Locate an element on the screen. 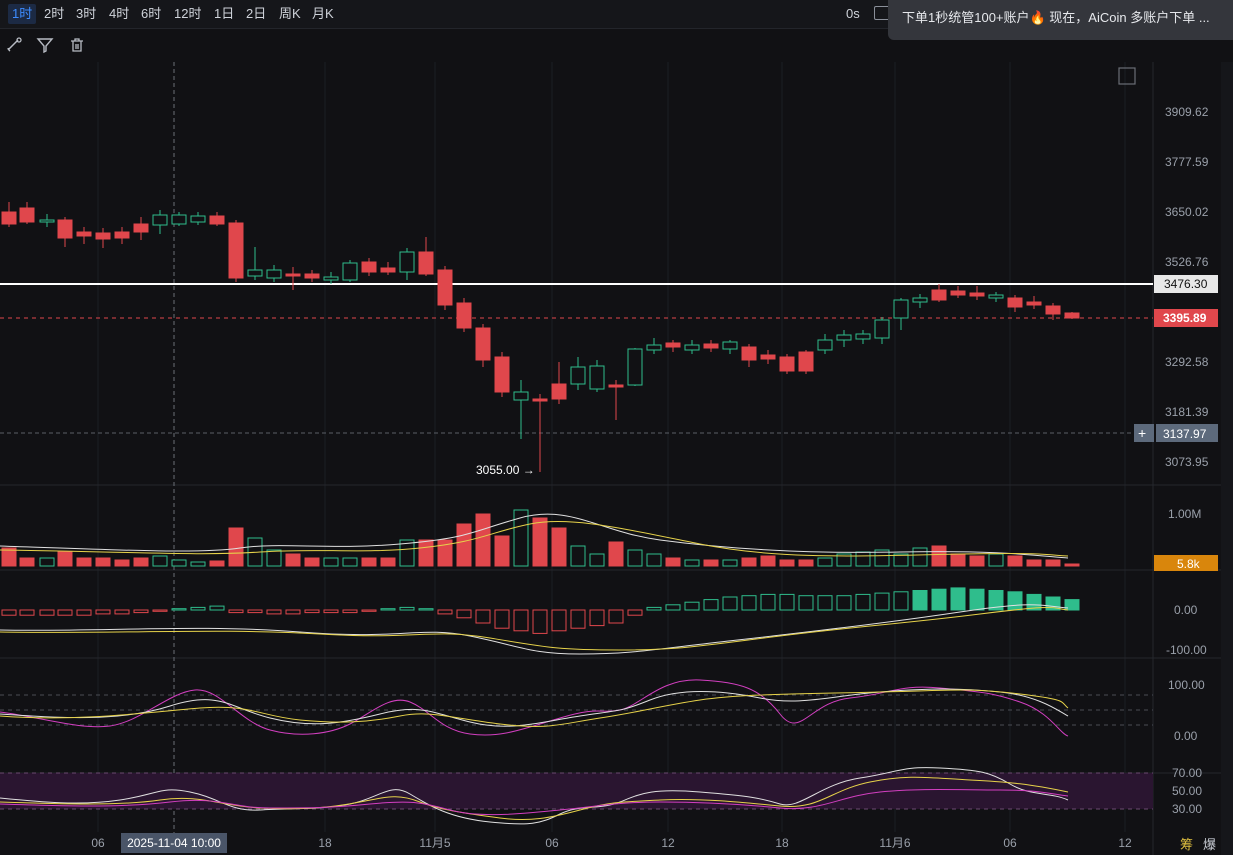  tf-2h: 2时 is located at coordinates (54, 13).